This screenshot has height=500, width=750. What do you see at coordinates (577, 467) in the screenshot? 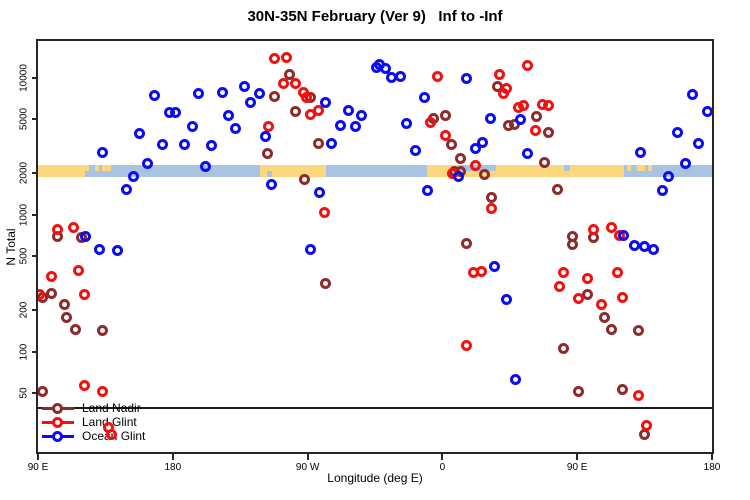
I see `x-tick-label: 90 E` at bounding box center [577, 467].